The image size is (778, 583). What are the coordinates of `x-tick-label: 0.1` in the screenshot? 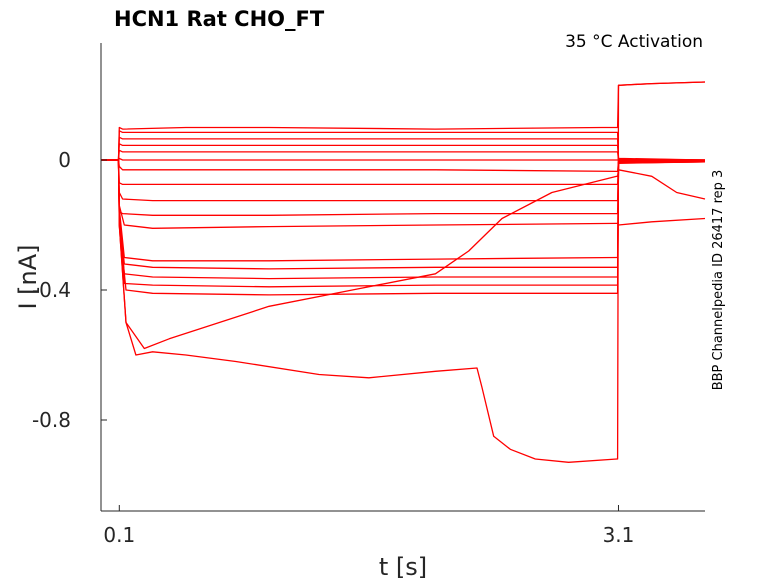 It's located at (119, 535).